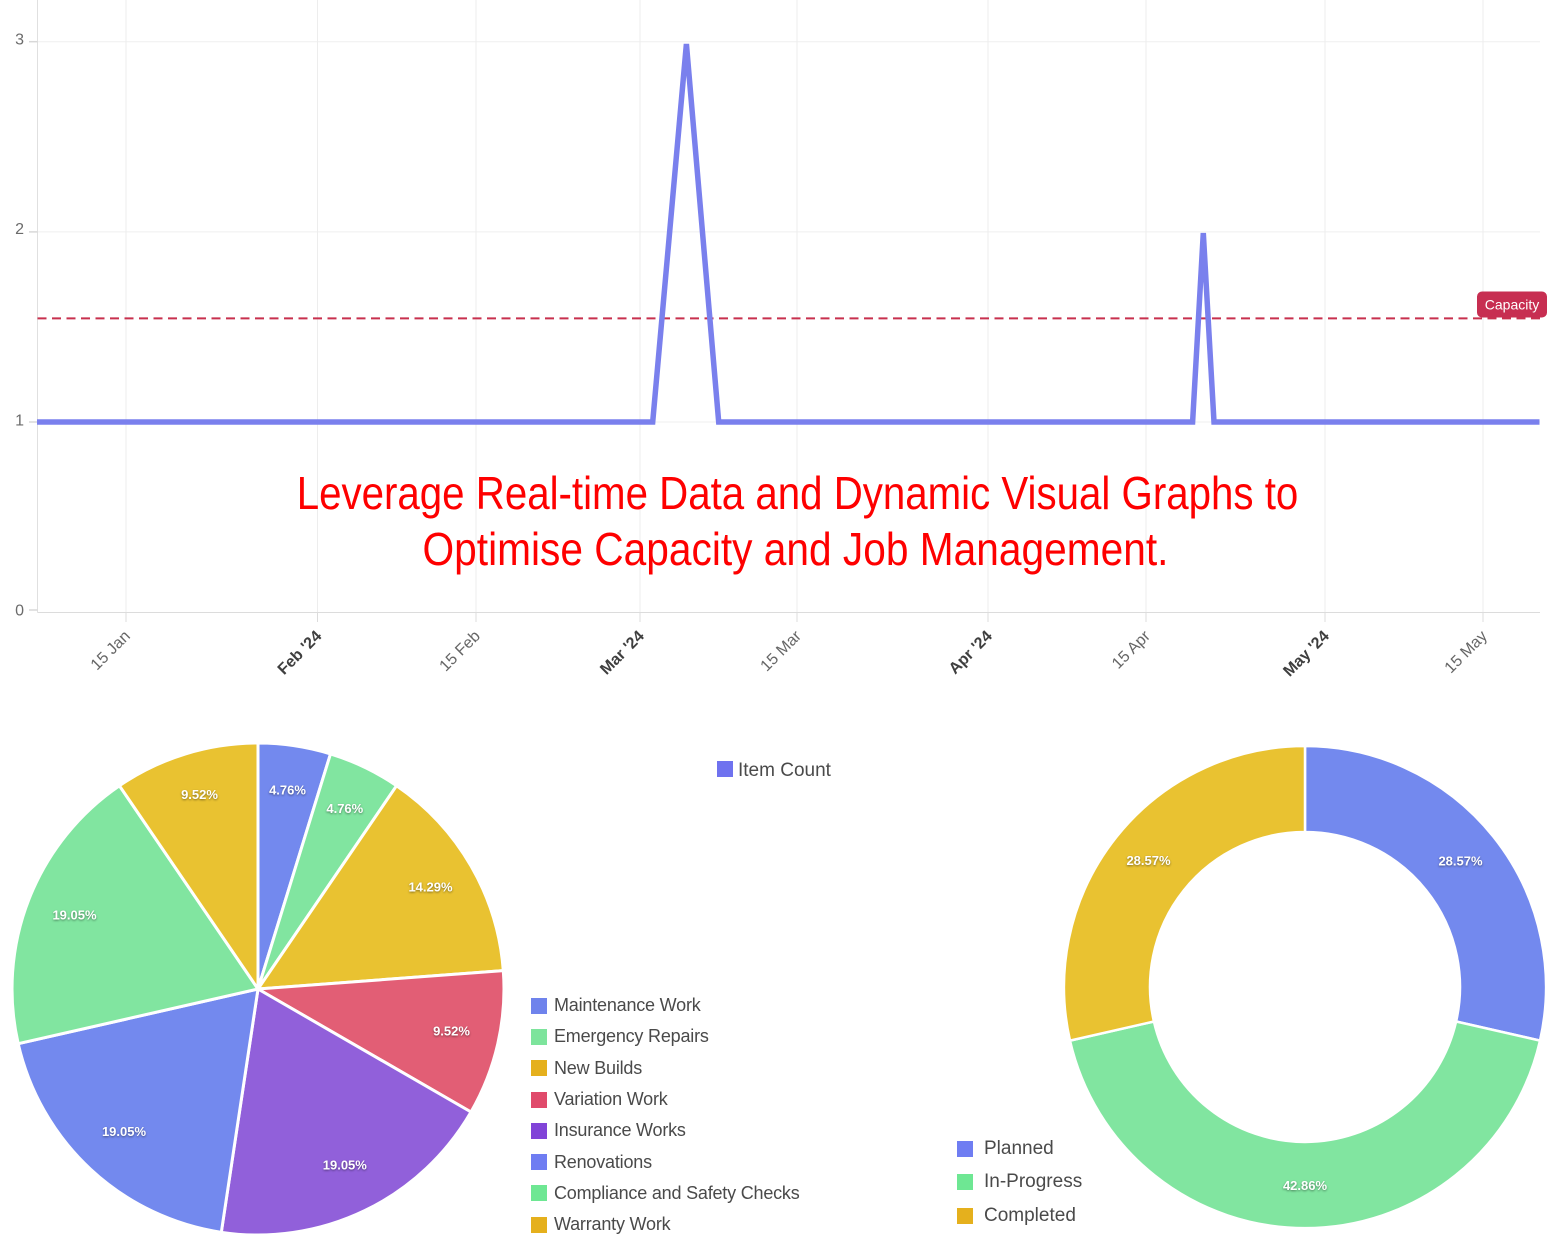 This screenshot has height=1250, width=1563. What do you see at coordinates (460, 651) in the screenshot?
I see `svg-text: 15 Feb` at bounding box center [460, 651].